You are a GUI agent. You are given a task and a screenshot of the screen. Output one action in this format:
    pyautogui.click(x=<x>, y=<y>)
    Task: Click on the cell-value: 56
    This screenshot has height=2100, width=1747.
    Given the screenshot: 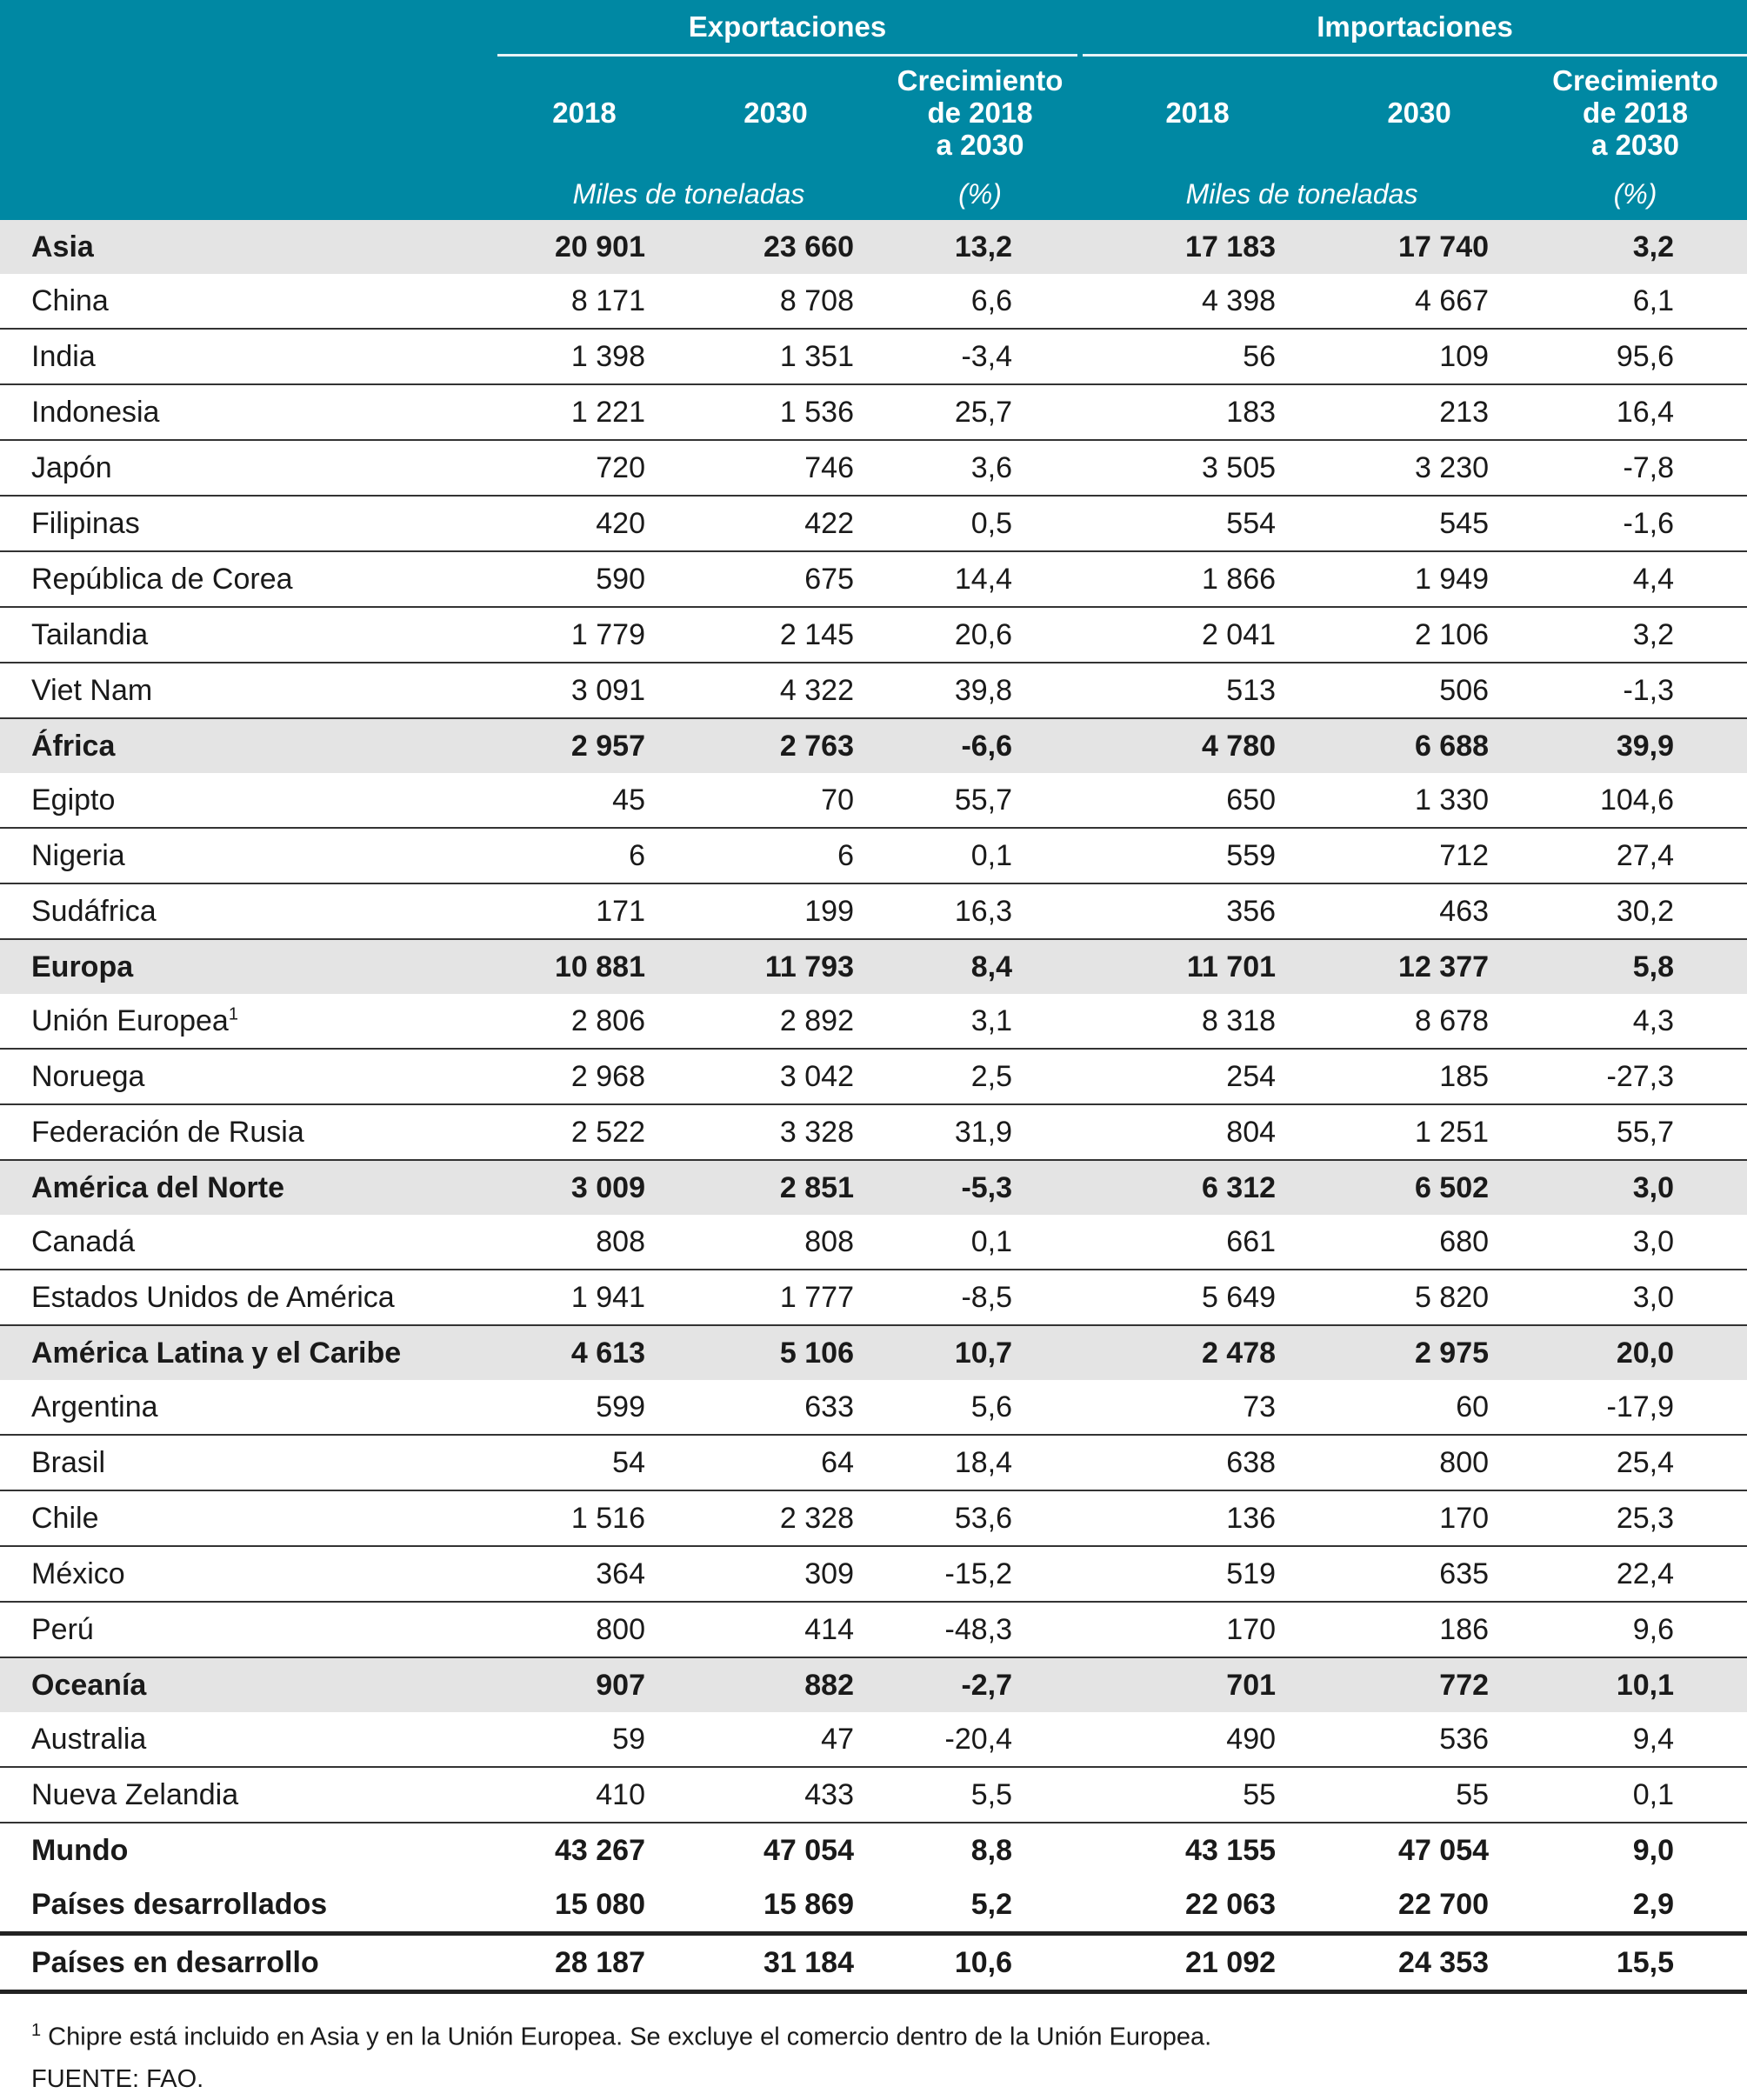 What is the action you would take?
    pyautogui.click(x=1198, y=357)
    